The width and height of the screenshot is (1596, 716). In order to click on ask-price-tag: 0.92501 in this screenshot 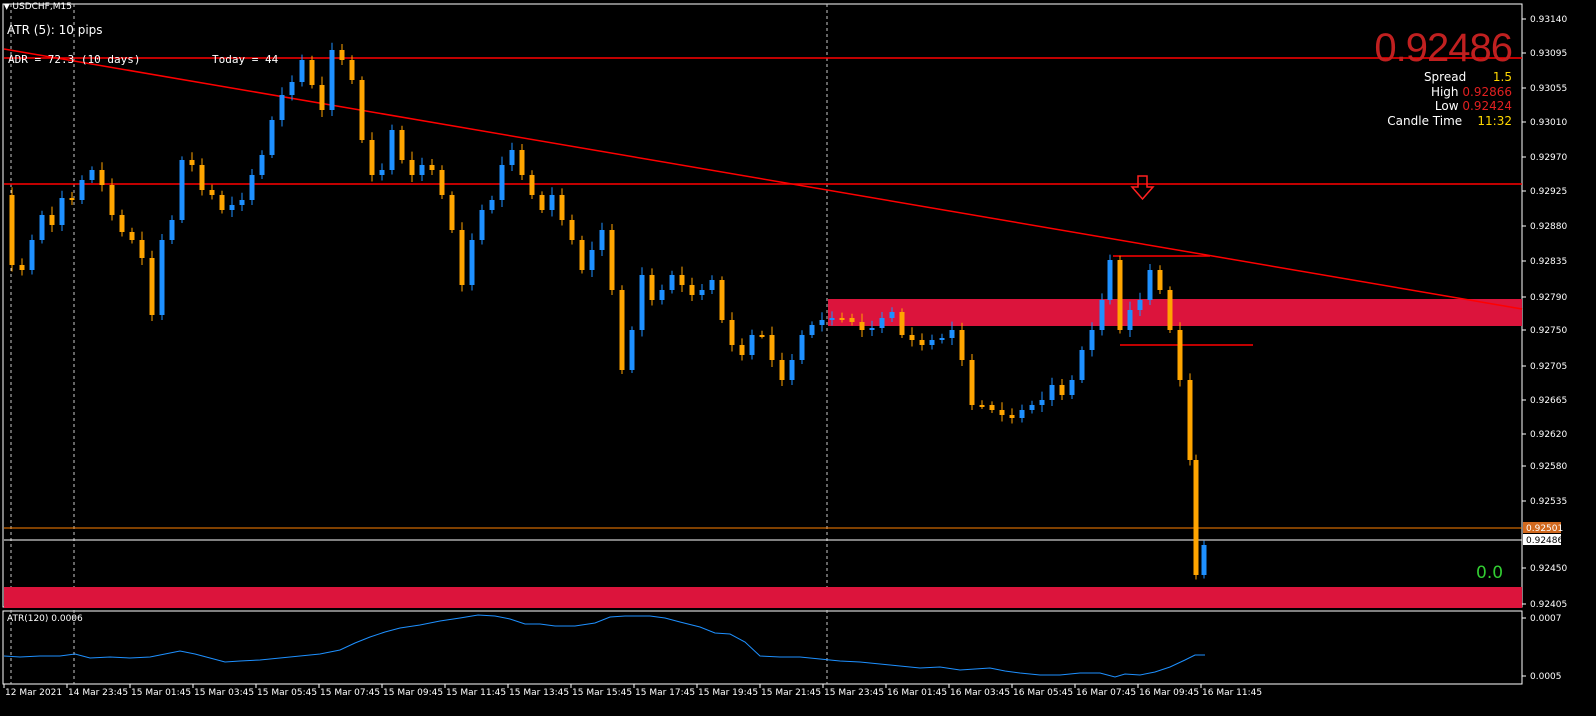, I will do `click(1543, 528)`.